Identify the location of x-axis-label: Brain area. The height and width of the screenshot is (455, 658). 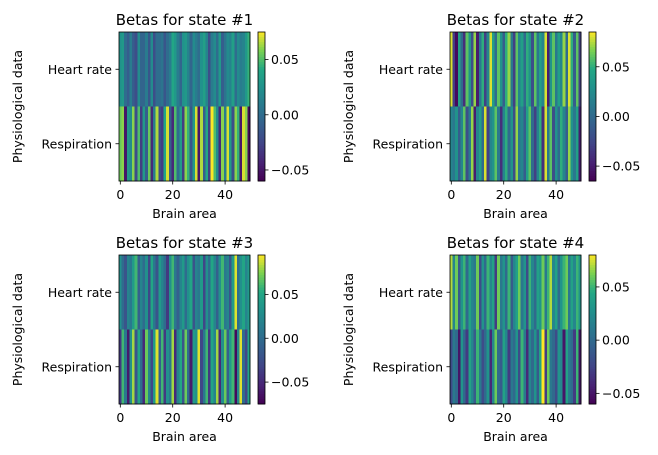
(184, 213).